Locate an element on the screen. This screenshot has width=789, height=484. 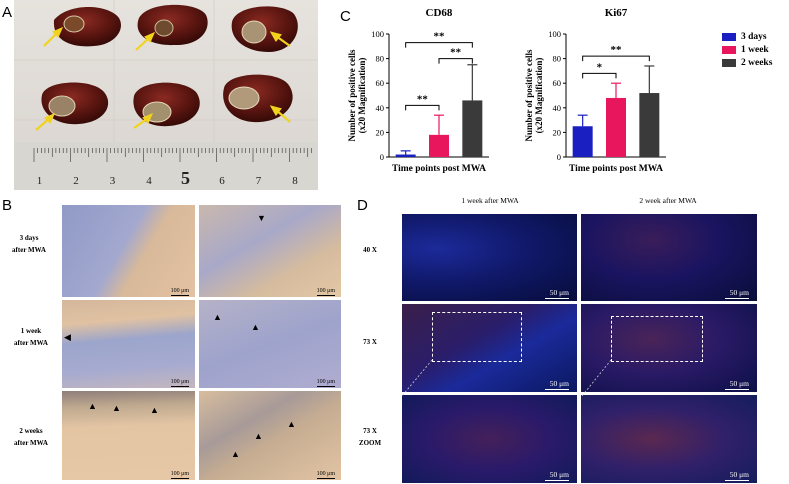
ruler-number: 6 is located at coordinates (222, 181).